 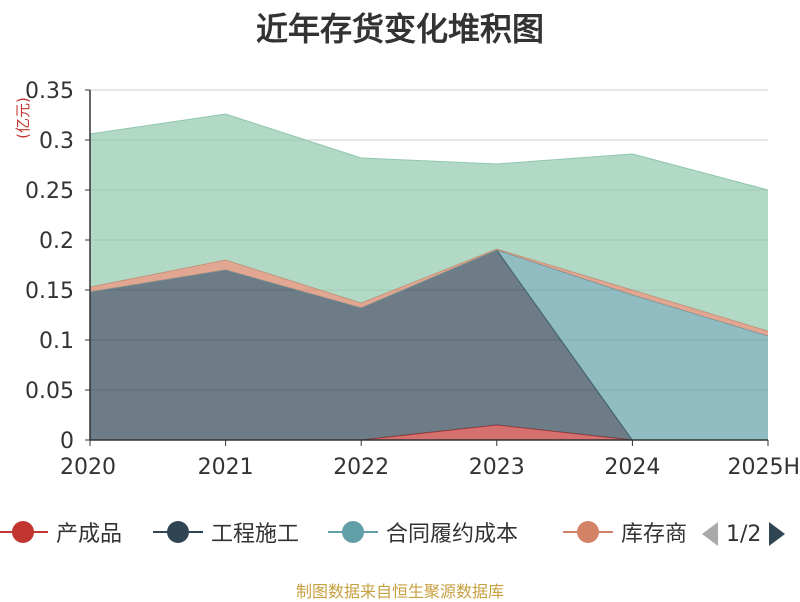 What do you see at coordinates (452, 534) in the screenshot?
I see `legend-label: 合同履约成本` at bounding box center [452, 534].